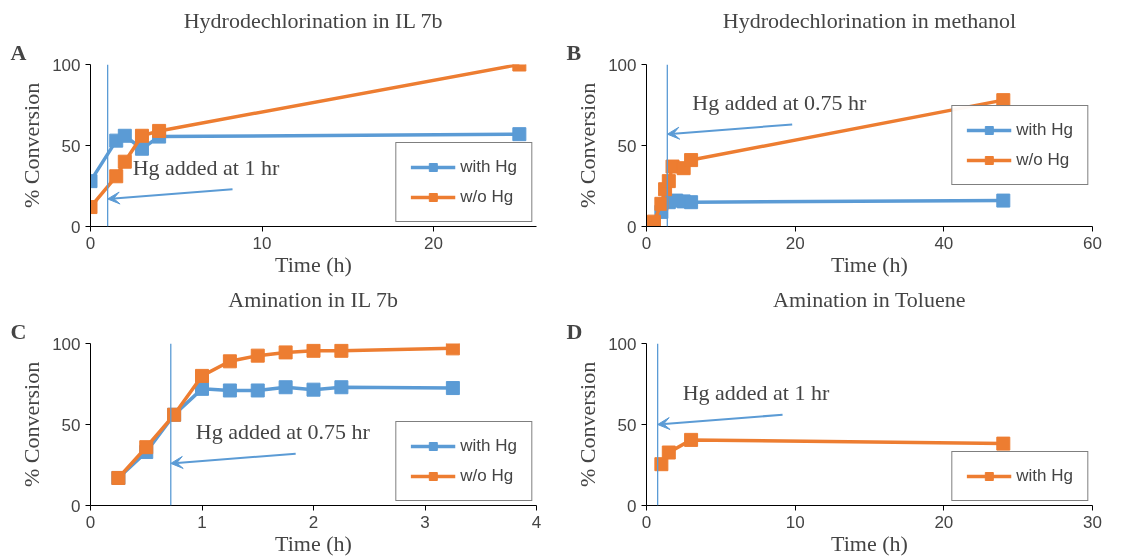 The width and height of the screenshot is (1123, 558). What do you see at coordinates (574, 52) in the screenshot?
I see `text: B` at bounding box center [574, 52].